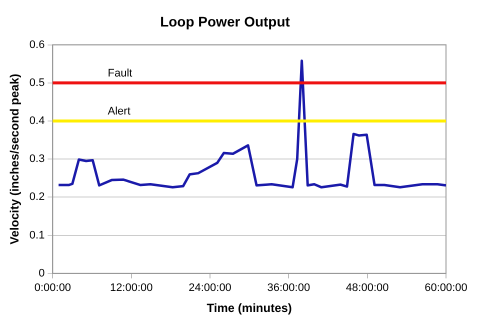  What do you see at coordinates (367, 288) in the screenshot?
I see `x-tick-label: 48:00:00` at bounding box center [367, 288].